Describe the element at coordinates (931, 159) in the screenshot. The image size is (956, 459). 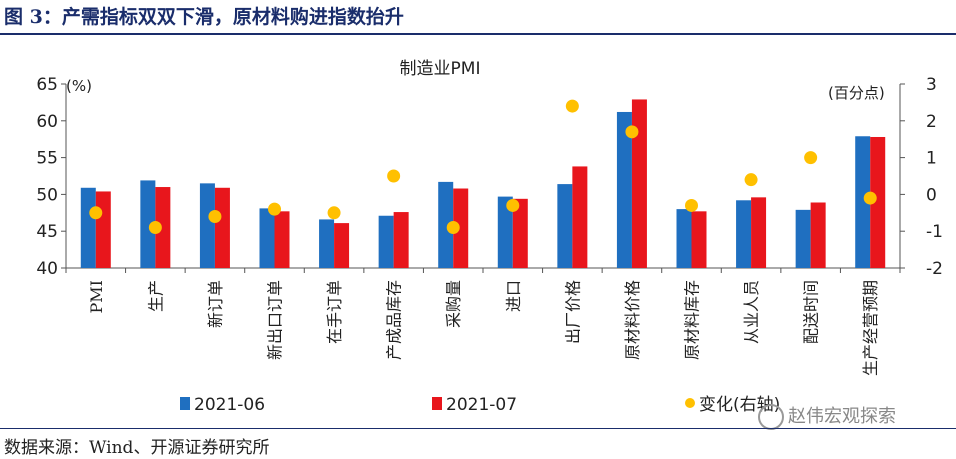
I see `right-tick-label: 1` at that location.